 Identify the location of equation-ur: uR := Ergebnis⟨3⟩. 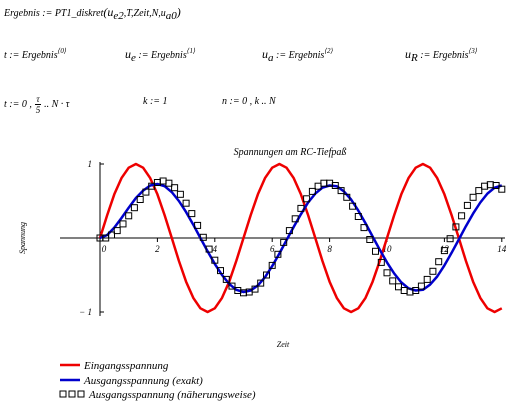
(441, 55).